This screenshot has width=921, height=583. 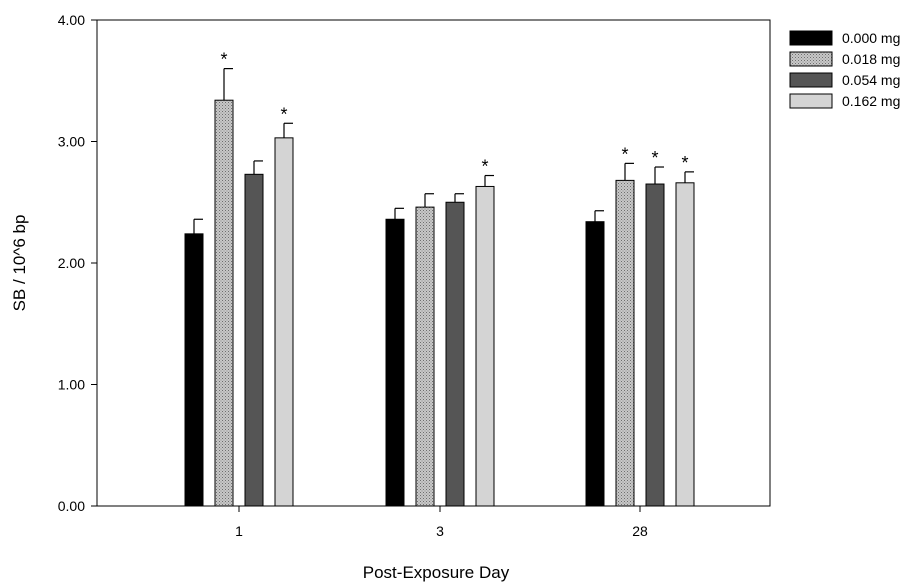 I want to click on legend-label: 0.018 mg, so click(x=871, y=59).